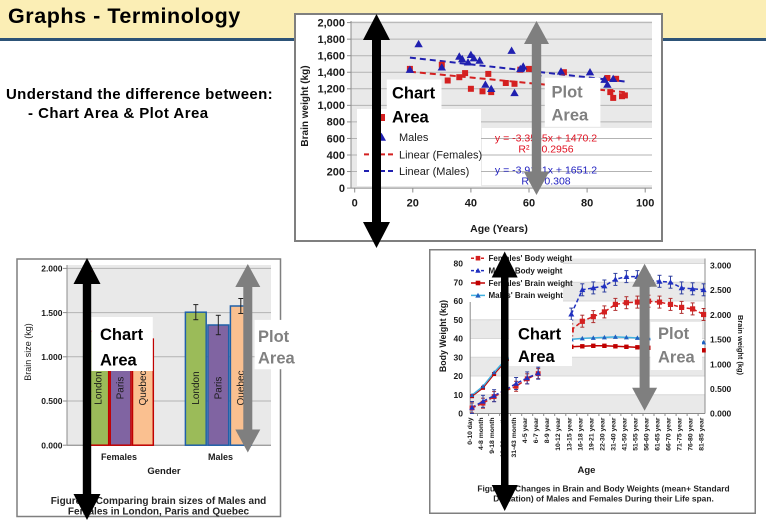 Image resolution: width=766 pixels, height=530 pixels. I want to click on svg-text: 2,000, so click(331, 23).